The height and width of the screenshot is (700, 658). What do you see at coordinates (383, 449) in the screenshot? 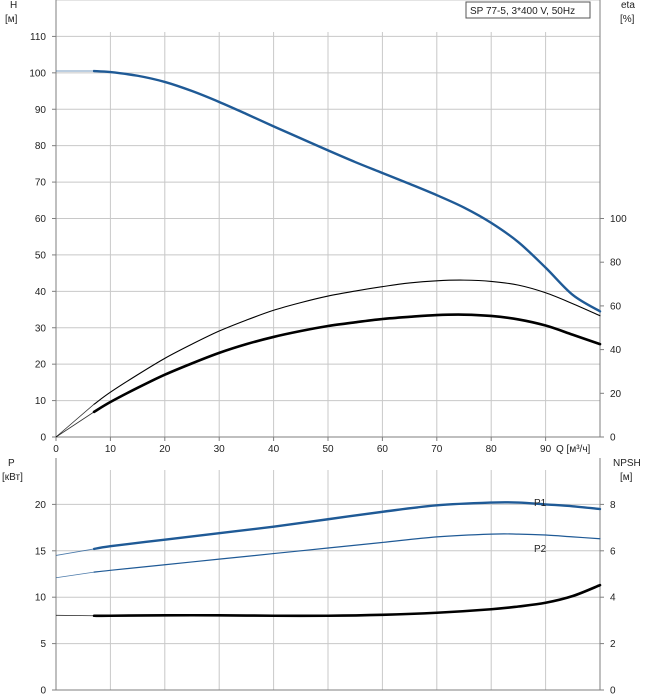
I see `x-tick-label: 60` at bounding box center [383, 449].